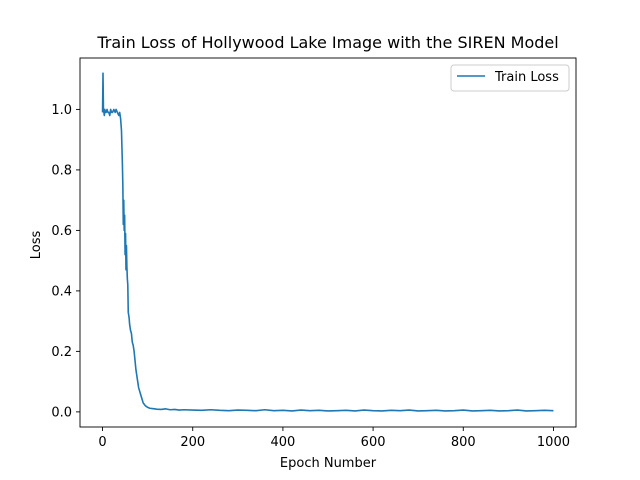 The image size is (640, 480). What do you see at coordinates (328, 463) in the screenshot?
I see `x-axis-title: Epoch Number` at bounding box center [328, 463].